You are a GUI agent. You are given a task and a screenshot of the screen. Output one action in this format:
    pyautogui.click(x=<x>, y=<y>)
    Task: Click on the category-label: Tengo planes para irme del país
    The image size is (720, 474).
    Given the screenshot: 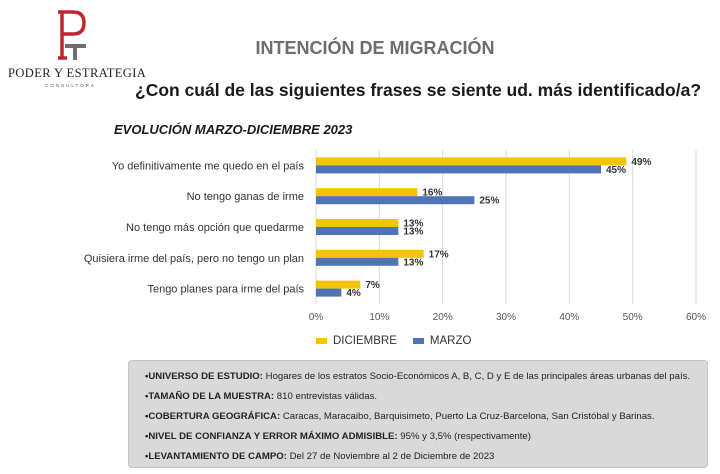 What is the action you would take?
    pyautogui.click(x=225, y=290)
    